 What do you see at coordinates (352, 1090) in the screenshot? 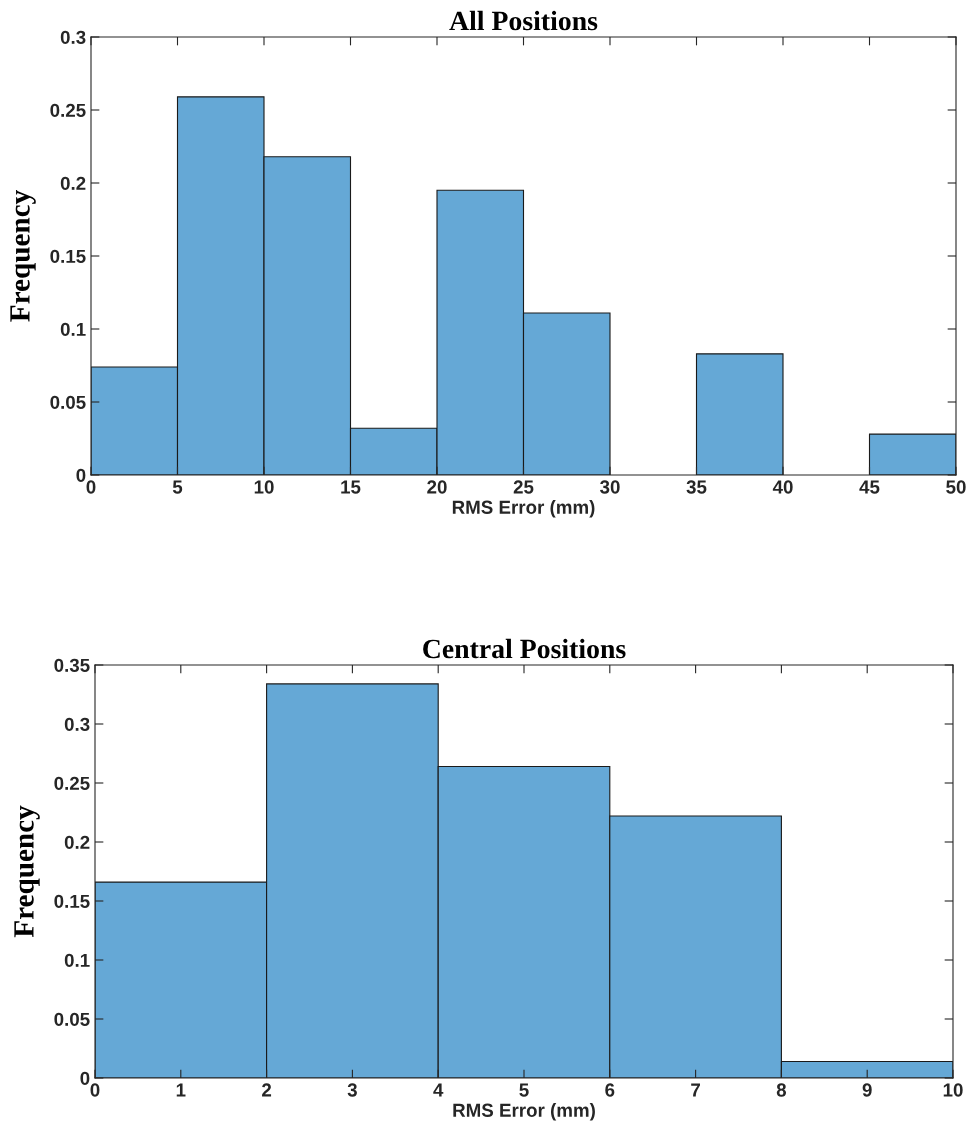
I see `x-tick-label: 3` at bounding box center [352, 1090].